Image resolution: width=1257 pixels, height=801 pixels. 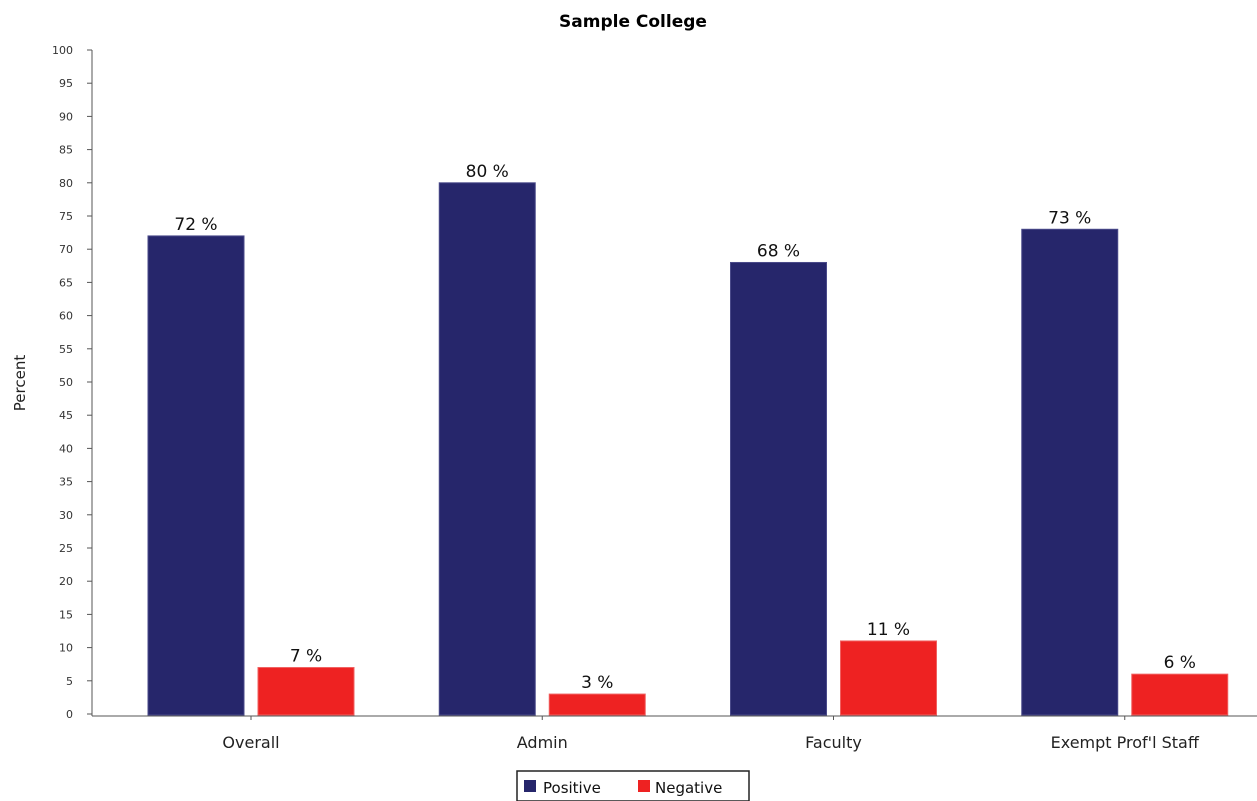 I want to click on y-axis-label: Percent, so click(x=20, y=383).